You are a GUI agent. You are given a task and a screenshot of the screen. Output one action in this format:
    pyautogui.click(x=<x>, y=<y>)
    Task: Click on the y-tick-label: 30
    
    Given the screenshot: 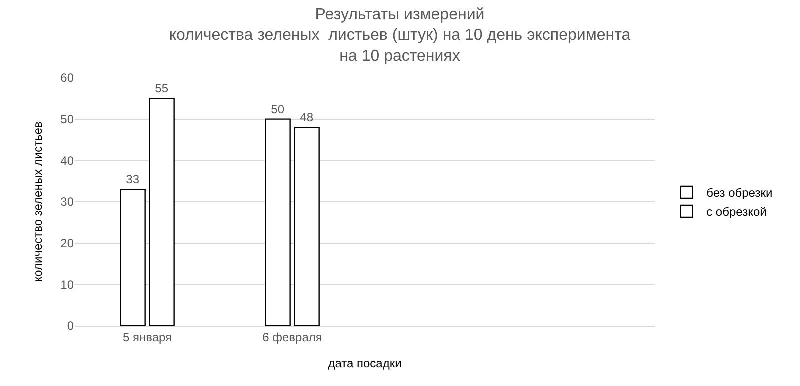 What is the action you would take?
    pyautogui.click(x=67, y=202)
    